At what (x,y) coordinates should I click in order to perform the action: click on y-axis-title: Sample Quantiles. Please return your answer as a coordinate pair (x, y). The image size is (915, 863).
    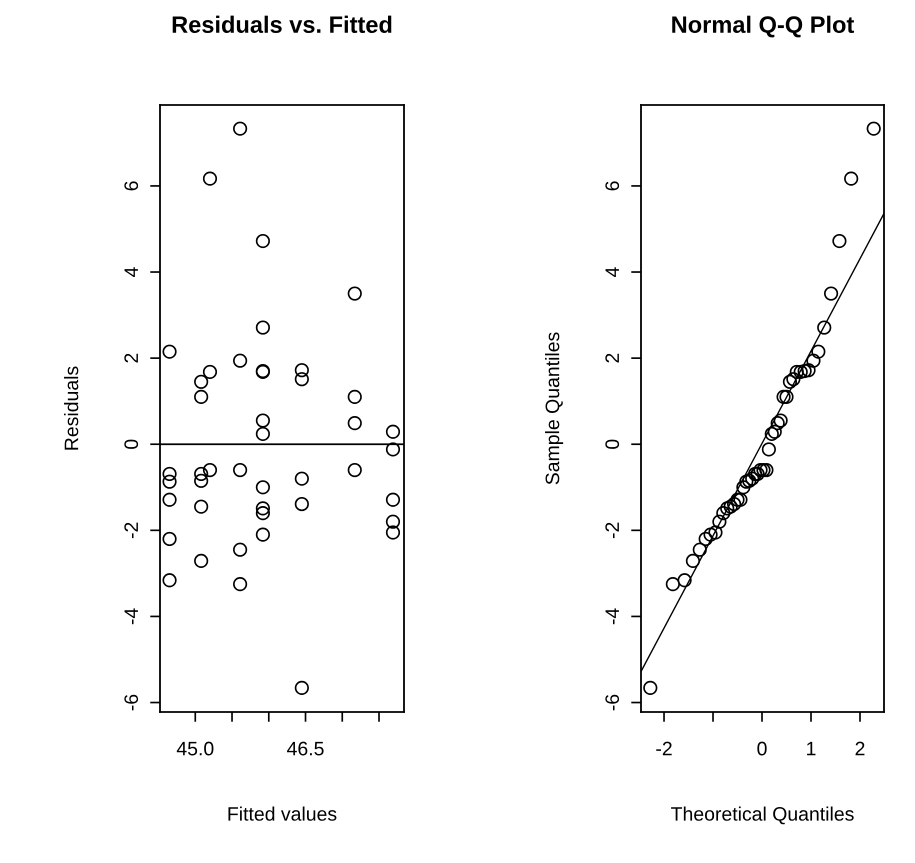
    Looking at the image, I should click on (554, 408).